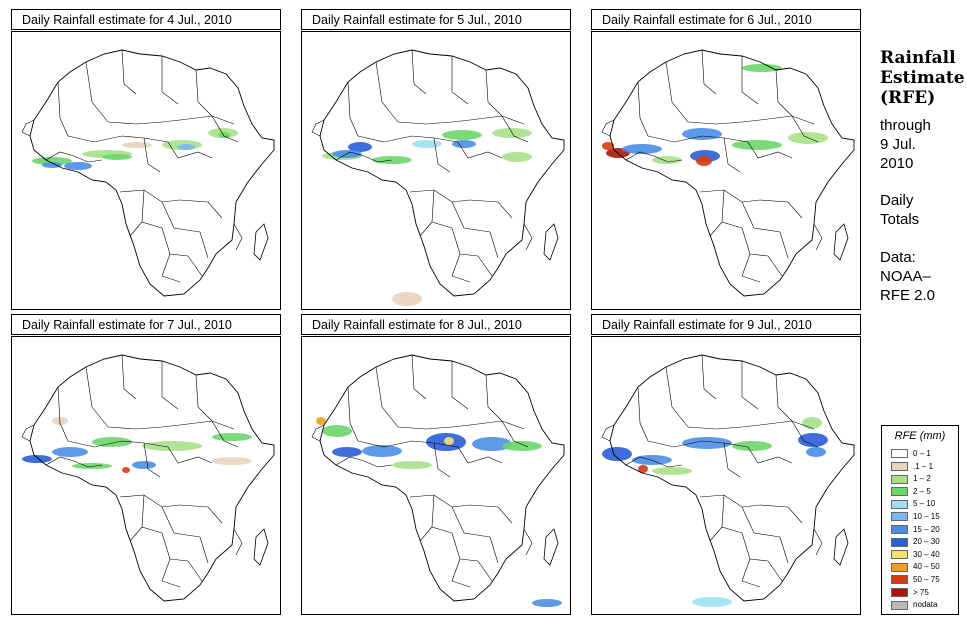 The image size is (967, 626). I want to click on data-source-rfe: RFE 2.0, so click(908, 295).